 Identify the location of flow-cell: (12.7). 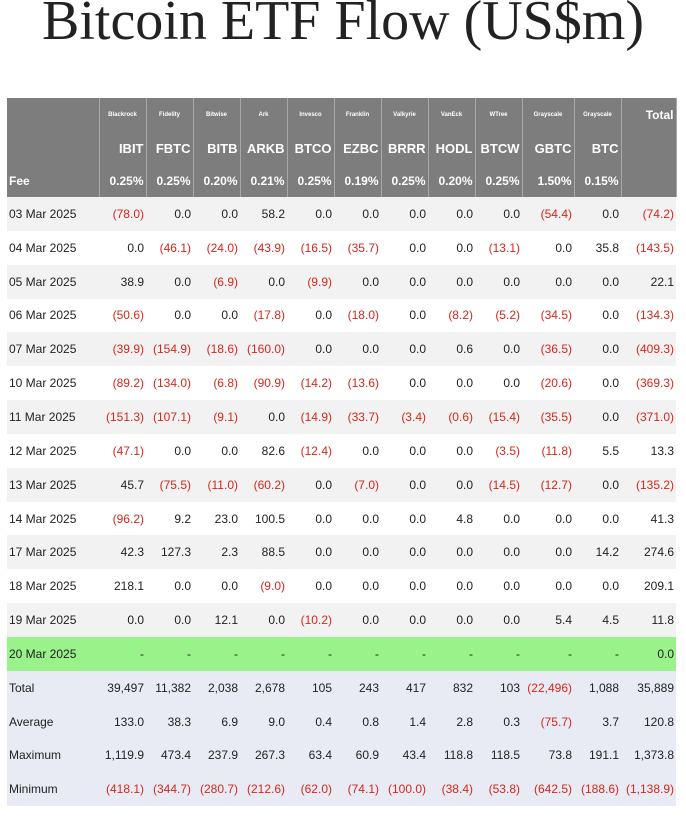
(548, 484).